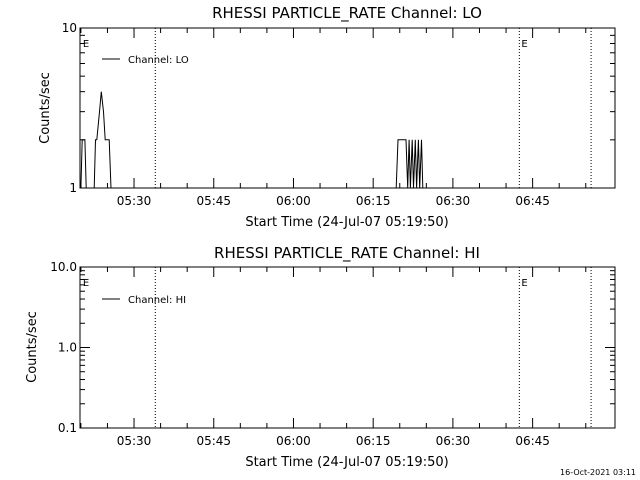 This screenshot has width=640, height=480. What do you see at coordinates (73, 188) in the screenshot?
I see `y-tick-label: 1` at bounding box center [73, 188].